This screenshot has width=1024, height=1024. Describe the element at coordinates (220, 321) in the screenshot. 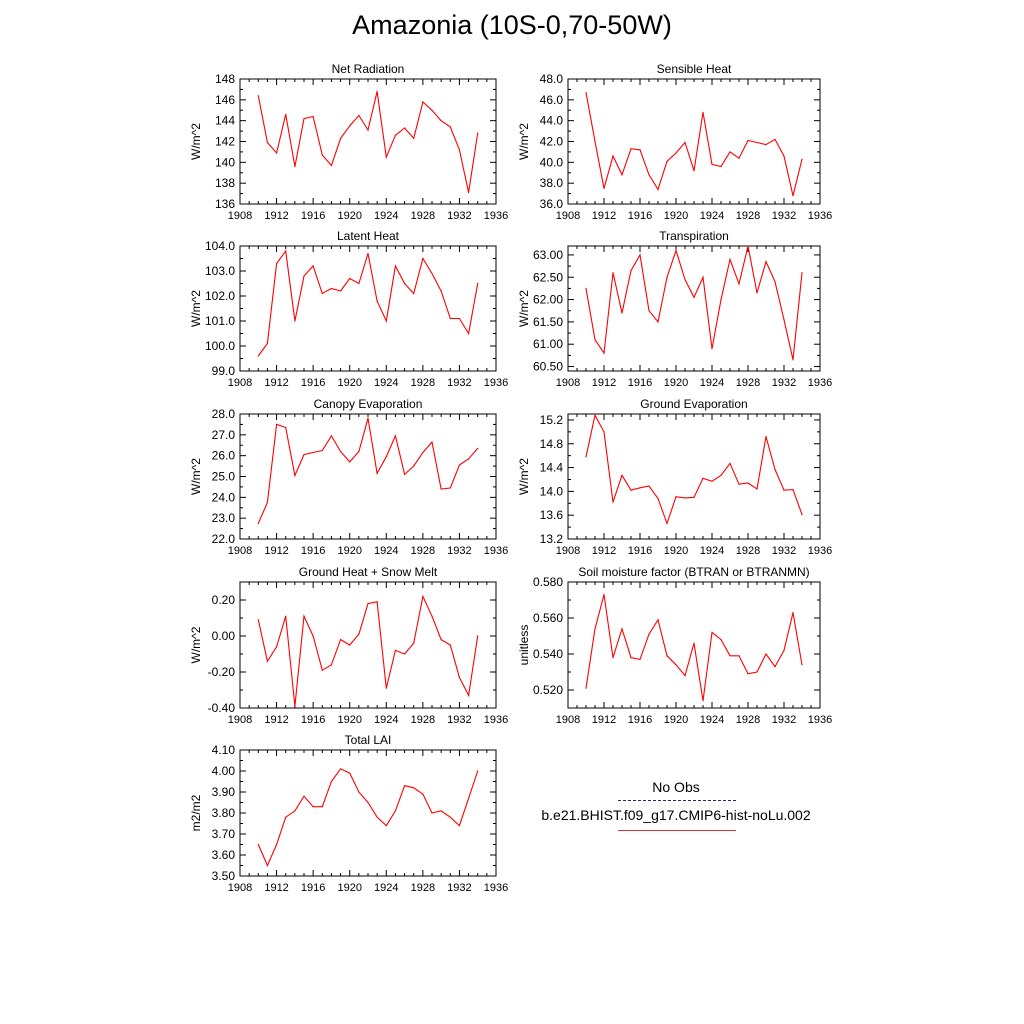

I see `y-tick-label: 101.0` at that location.